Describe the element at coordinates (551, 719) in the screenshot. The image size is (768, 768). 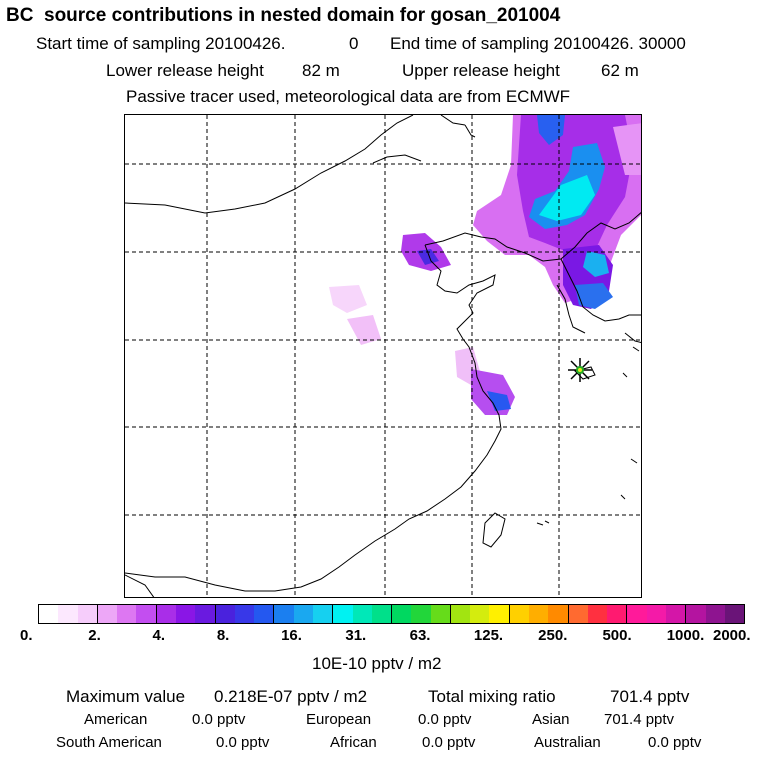
I see `region-name: Asian` at that location.